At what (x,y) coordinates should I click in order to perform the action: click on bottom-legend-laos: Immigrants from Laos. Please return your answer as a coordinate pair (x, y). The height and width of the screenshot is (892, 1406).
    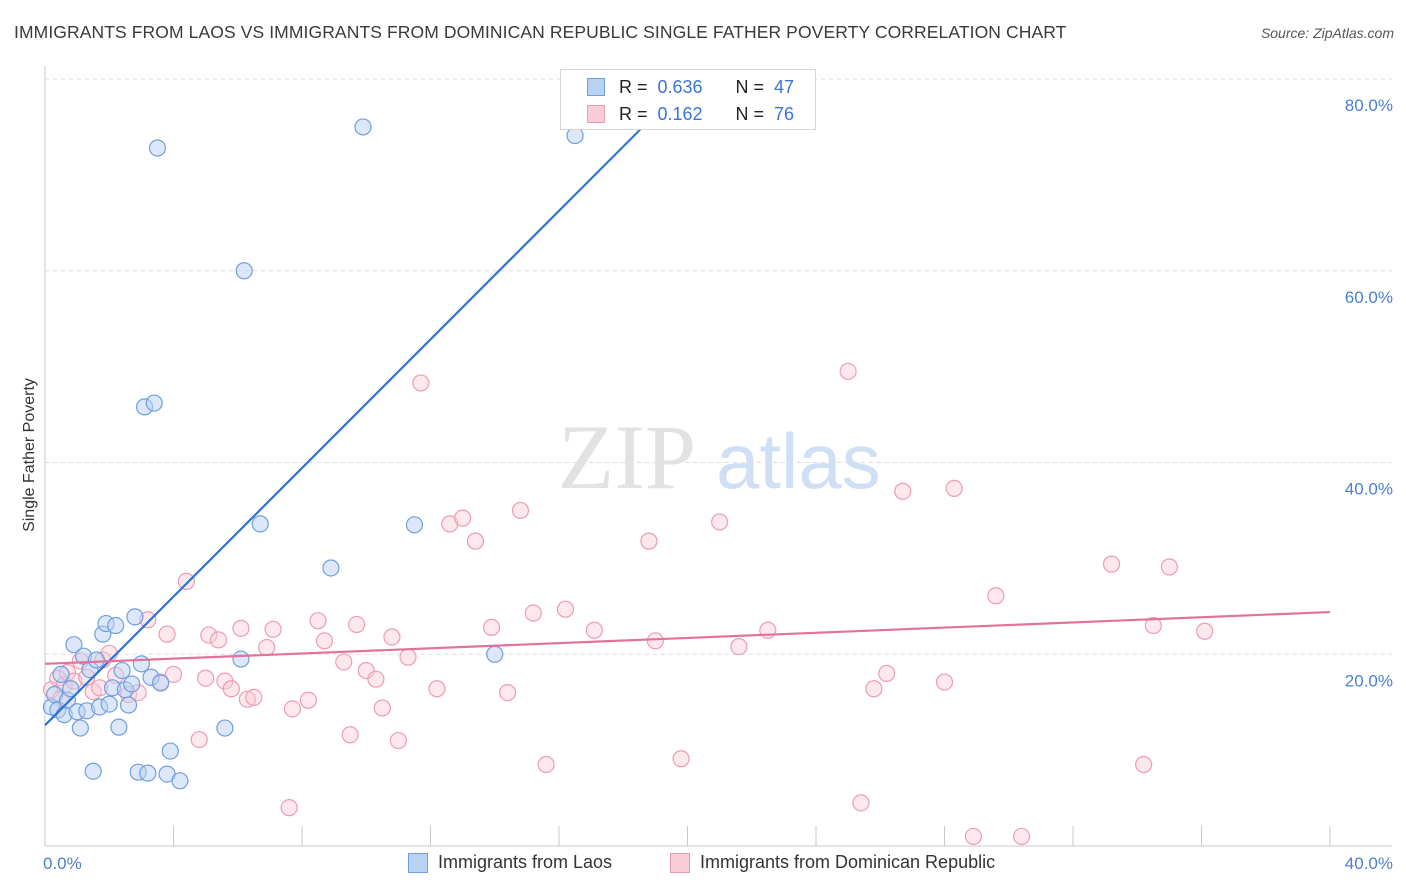
    Looking at the image, I should click on (510, 862).